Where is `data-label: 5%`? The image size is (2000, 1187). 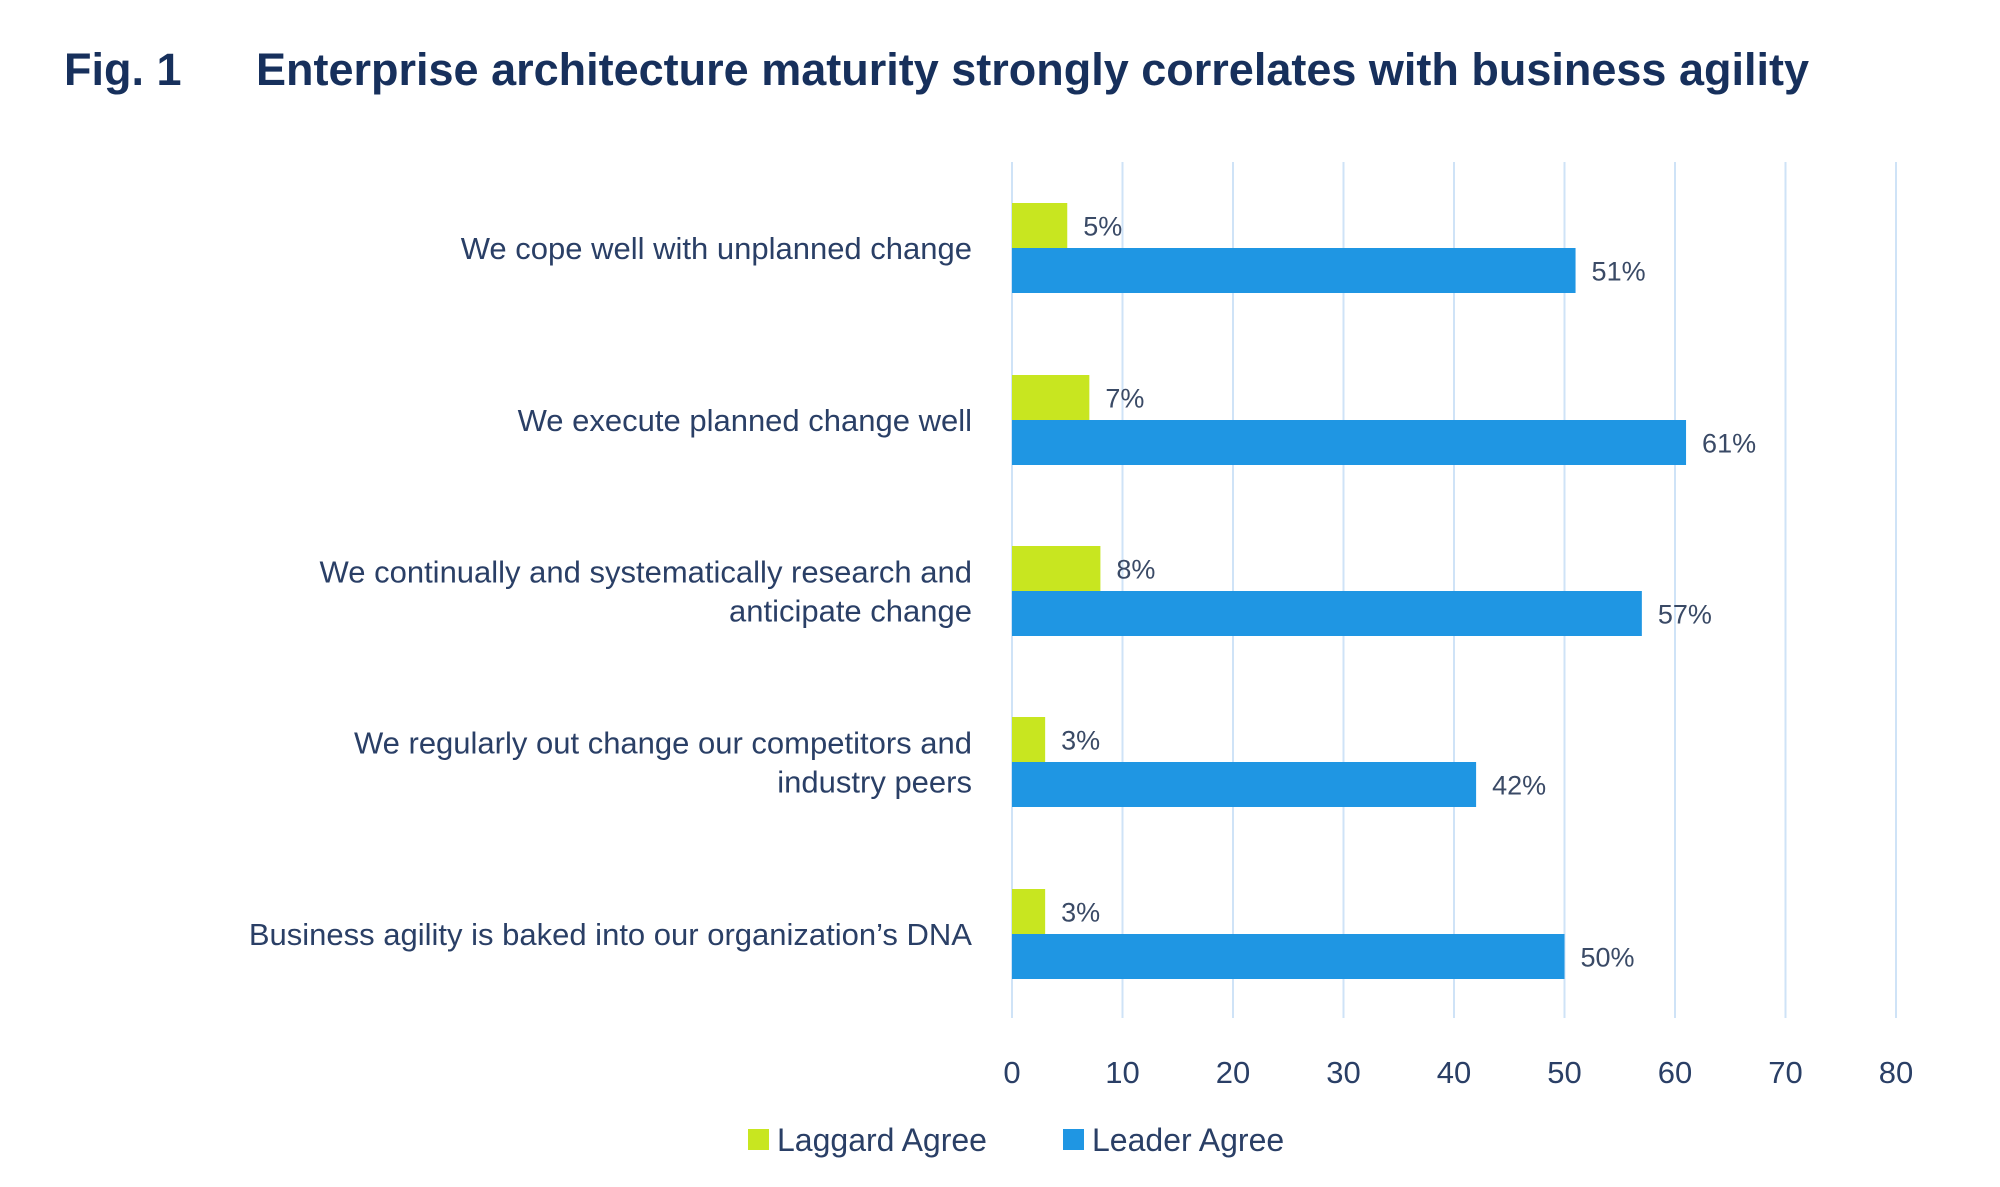 data-label: 5% is located at coordinates (1102, 227).